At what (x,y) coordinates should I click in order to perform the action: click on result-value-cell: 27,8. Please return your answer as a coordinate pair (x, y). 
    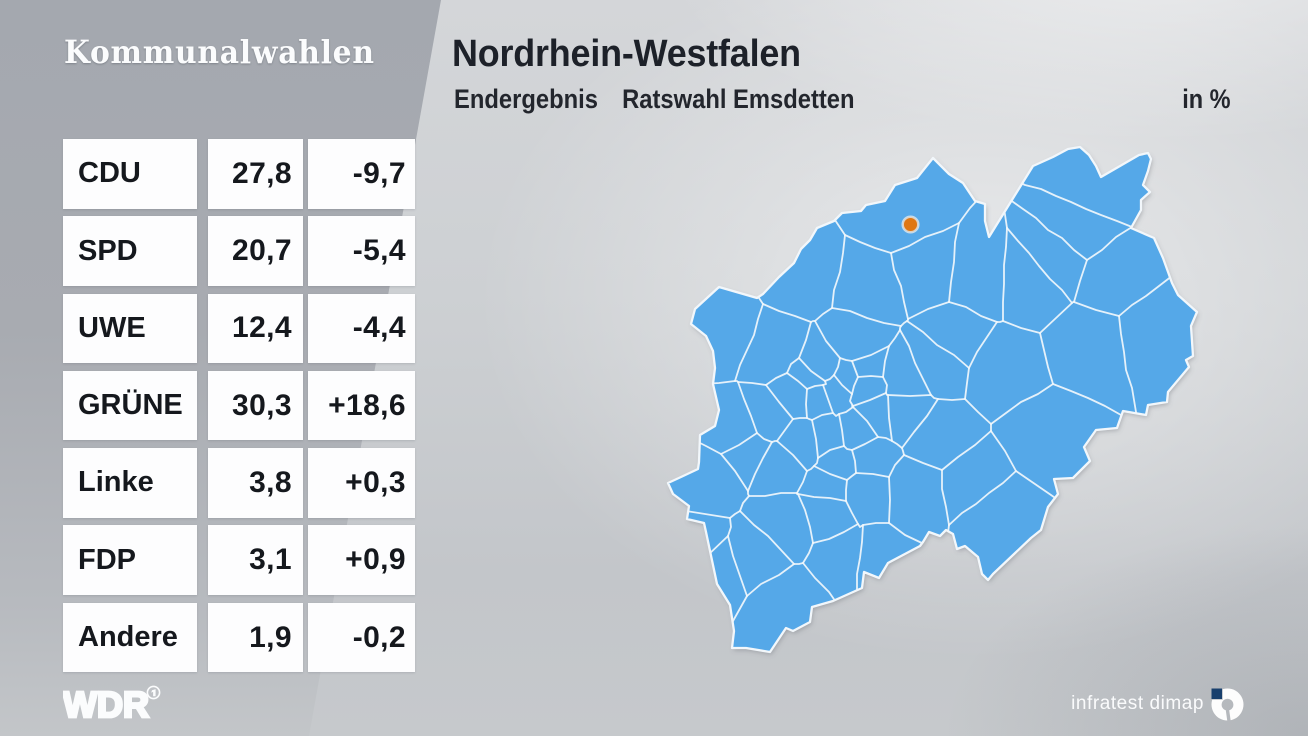
    Looking at the image, I should click on (255, 174).